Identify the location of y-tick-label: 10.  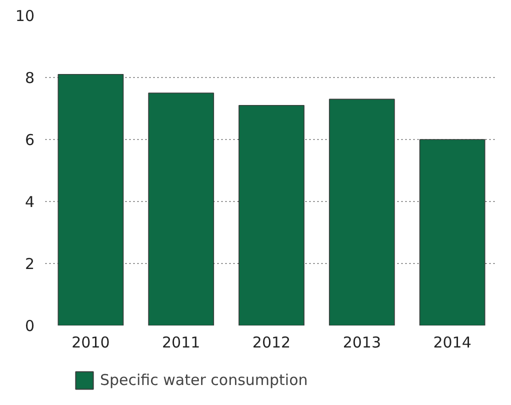
(25, 16).